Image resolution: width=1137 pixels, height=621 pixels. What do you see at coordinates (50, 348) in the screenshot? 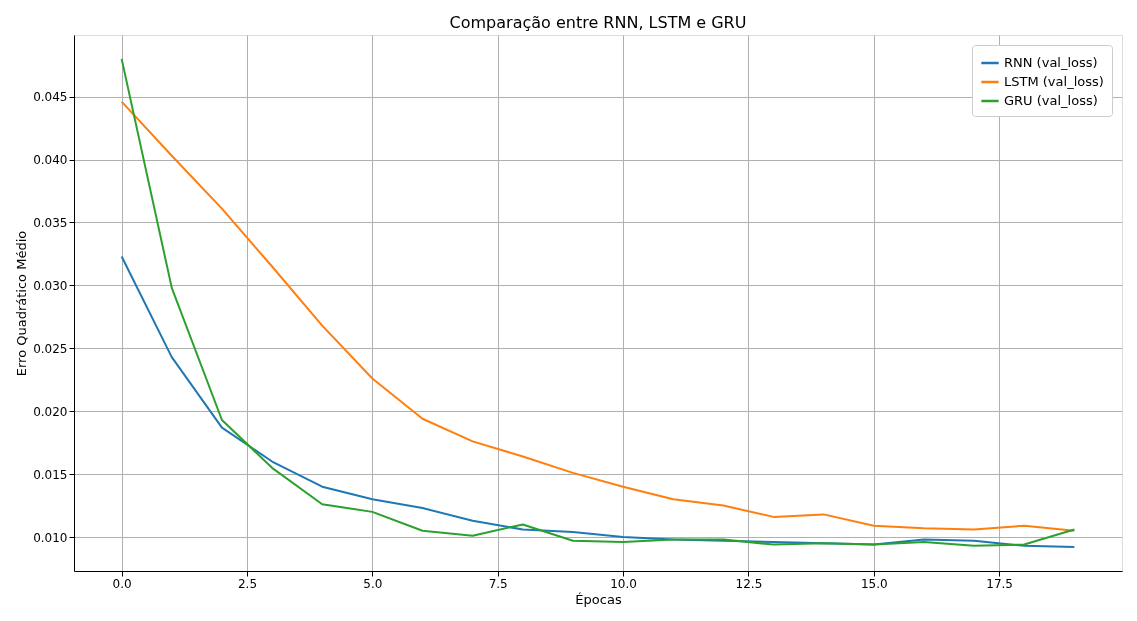
I see `y-tick-label: 0.025` at bounding box center [50, 348].